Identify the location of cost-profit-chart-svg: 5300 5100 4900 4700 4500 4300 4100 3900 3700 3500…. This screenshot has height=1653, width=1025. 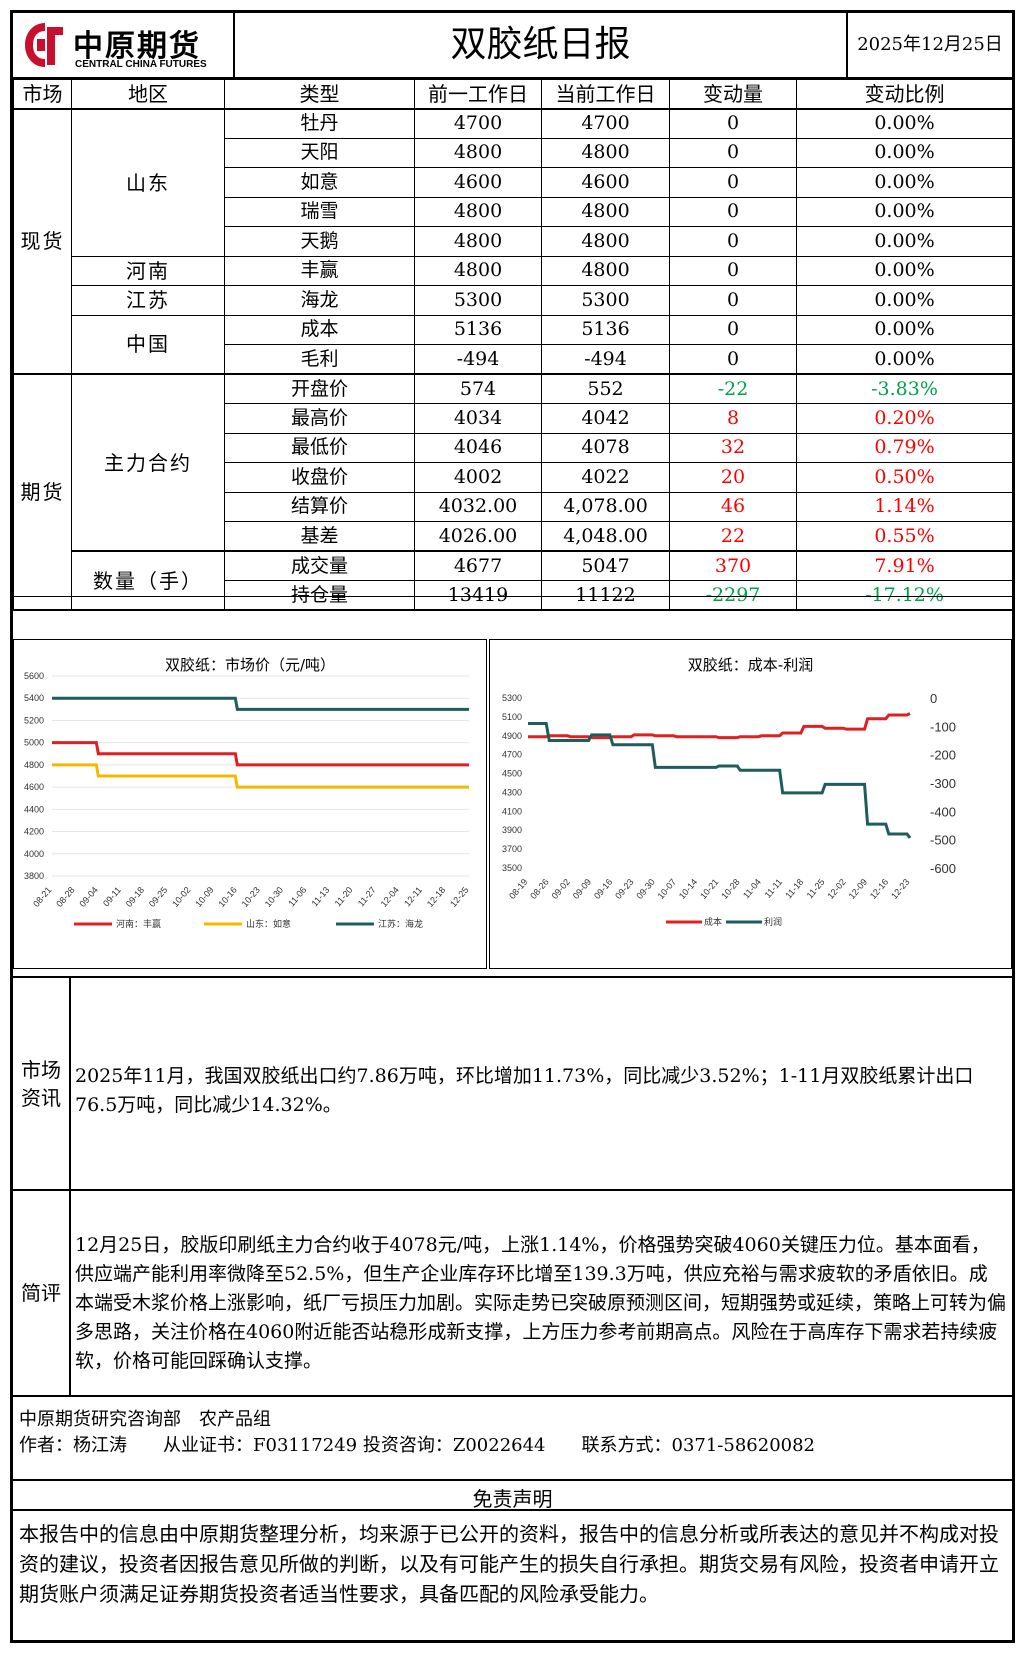
(729, 809).